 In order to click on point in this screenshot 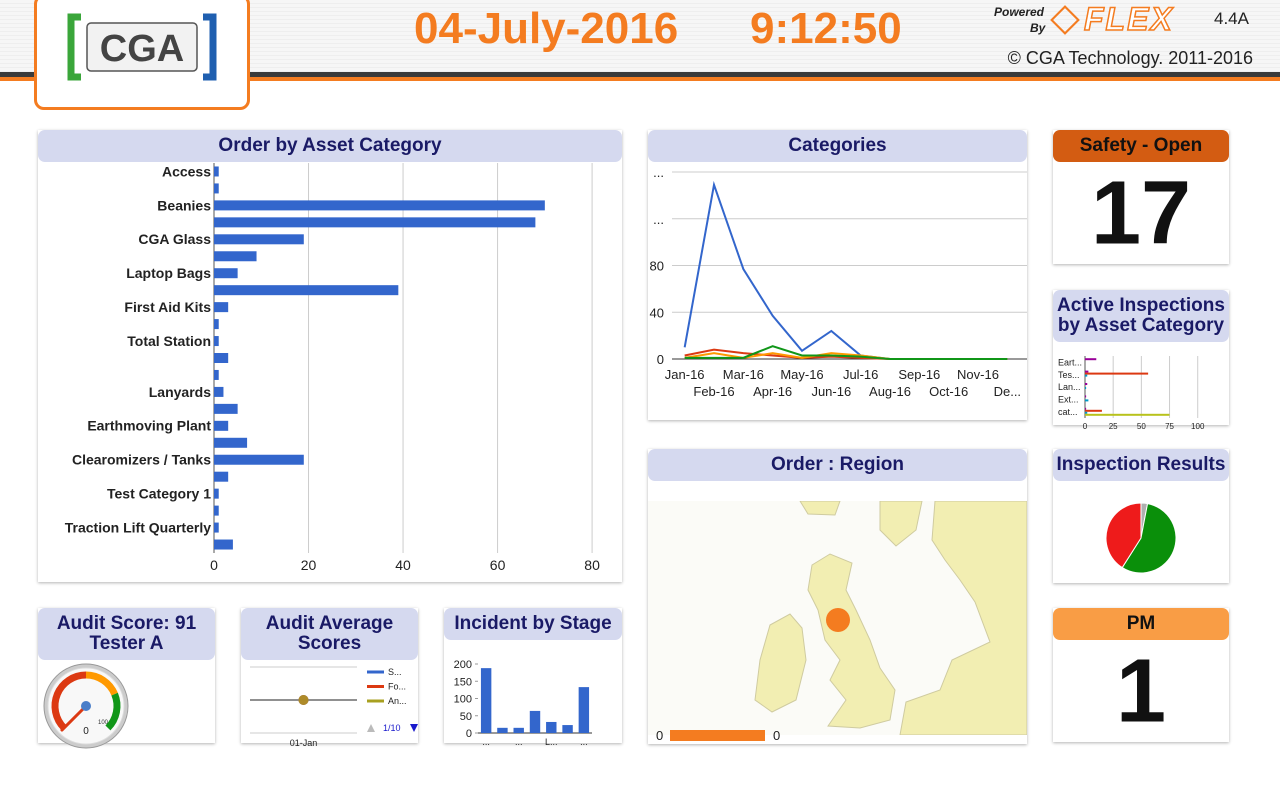, I will do `click(303, 700)`.